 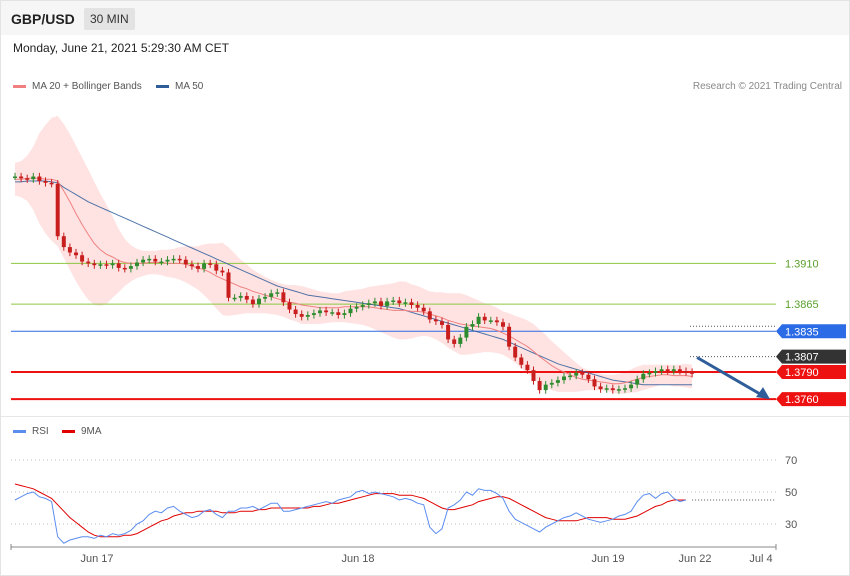 I want to click on rsi-tick-label: 70, so click(x=791, y=461).